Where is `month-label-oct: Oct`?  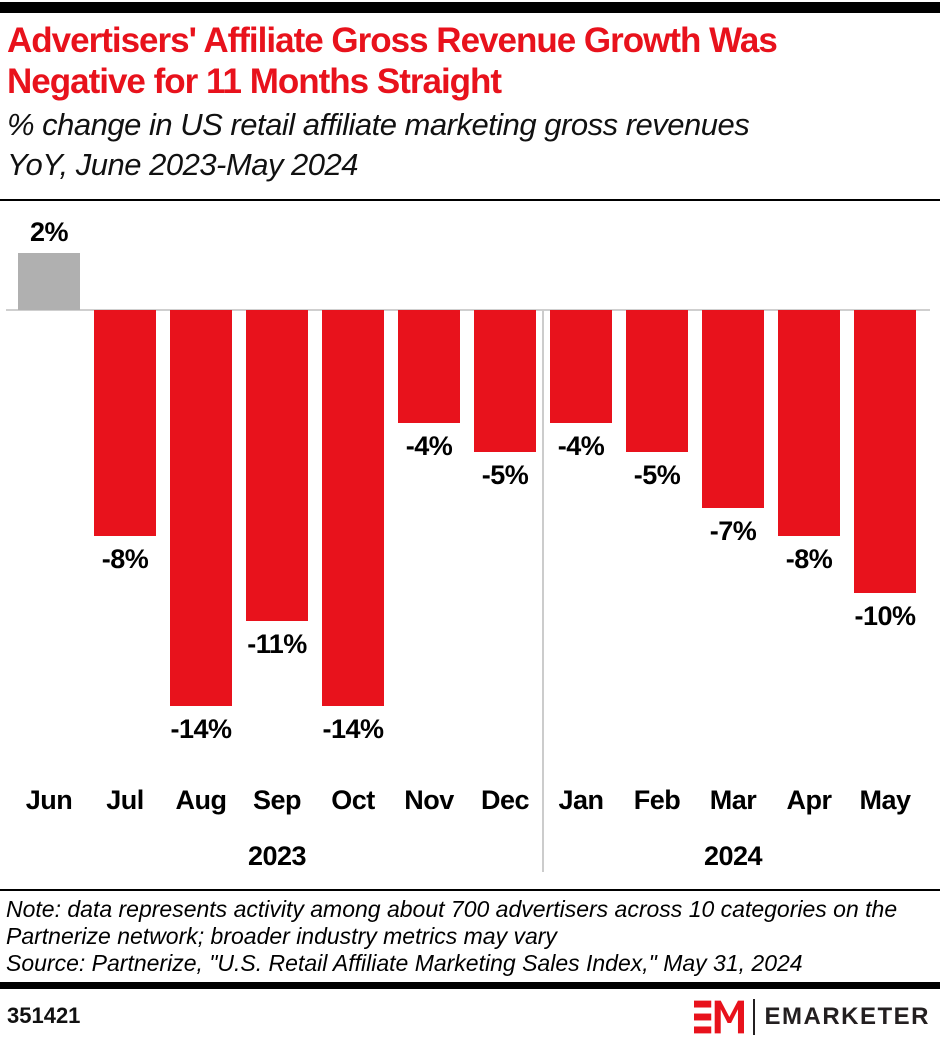 month-label-oct: Oct is located at coordinates (353, 800).